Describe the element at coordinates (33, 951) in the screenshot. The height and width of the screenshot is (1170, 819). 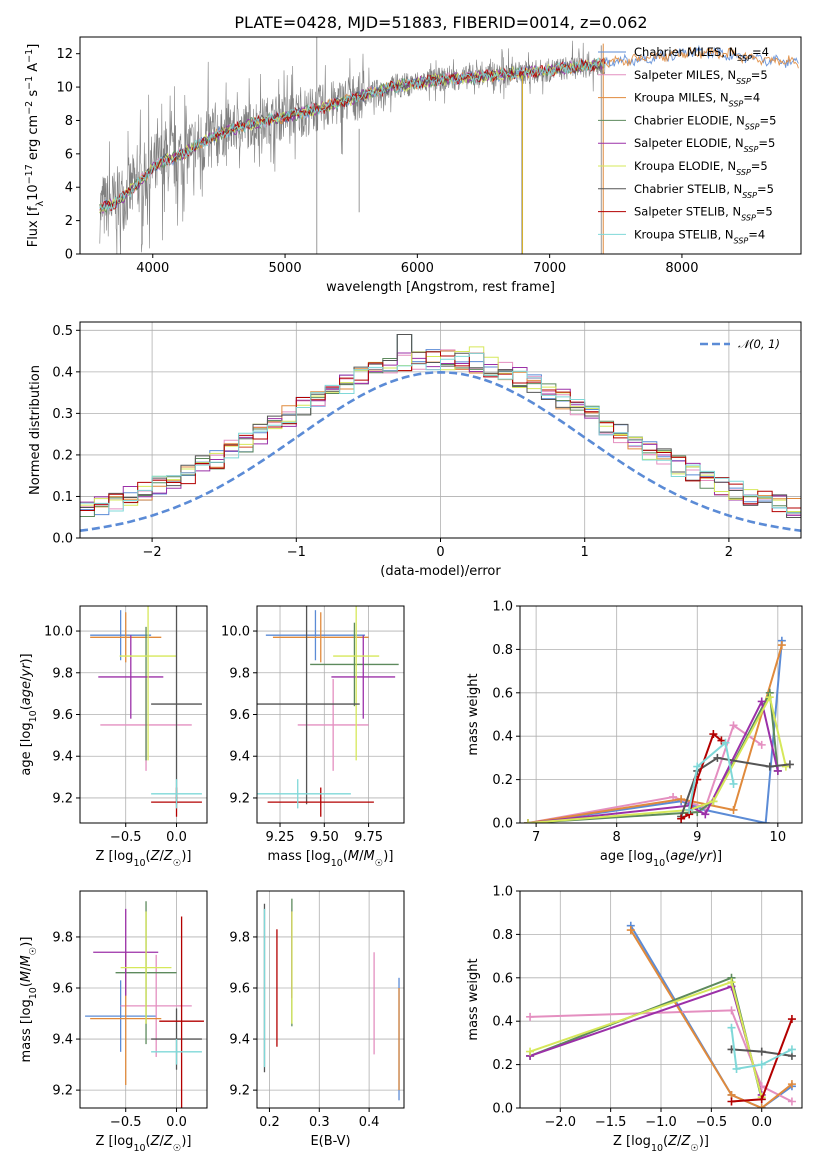
I see `y-axis-label-part: ☉` at that location.